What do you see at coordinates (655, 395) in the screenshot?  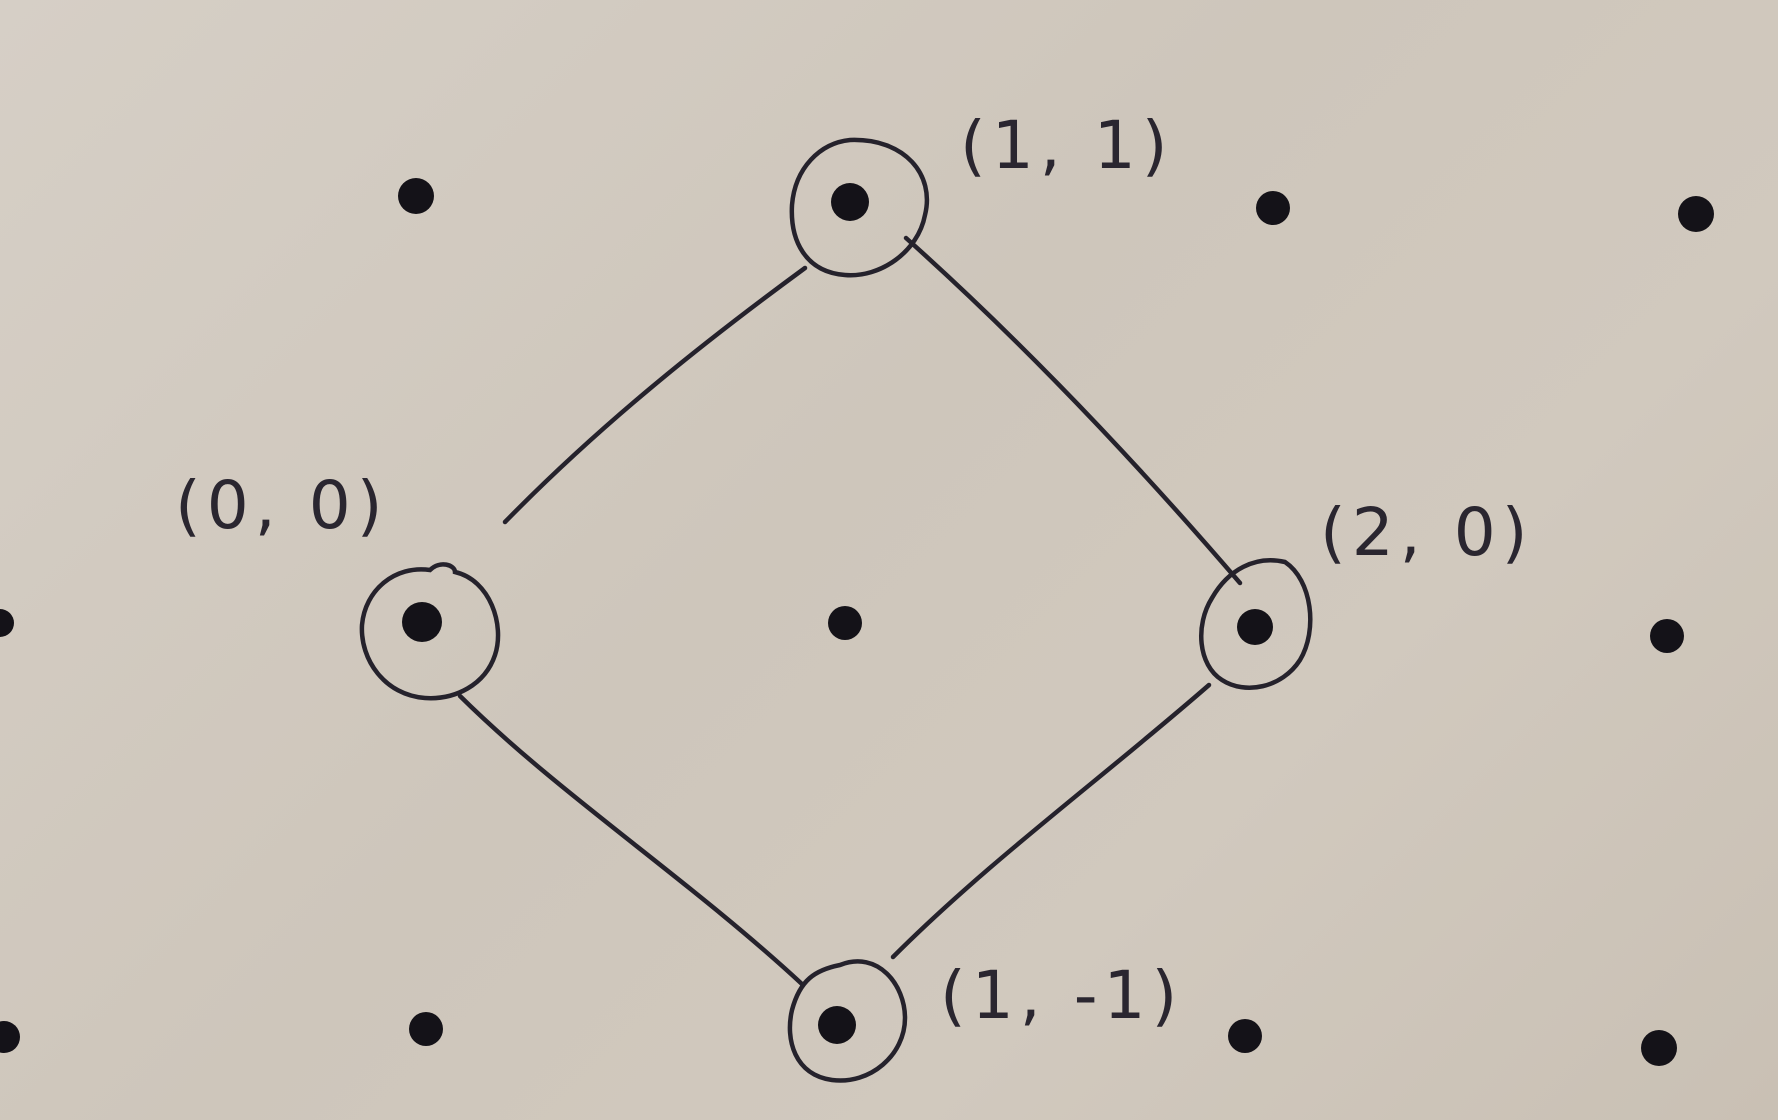 I see `edge-left-top` at bounding box center [655, 395].